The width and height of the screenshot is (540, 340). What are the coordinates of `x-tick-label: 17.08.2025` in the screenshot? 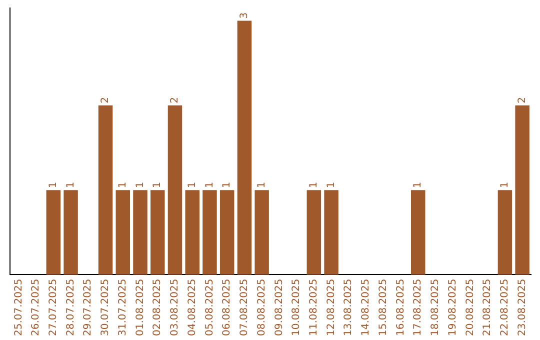 It's located at (418, 307).